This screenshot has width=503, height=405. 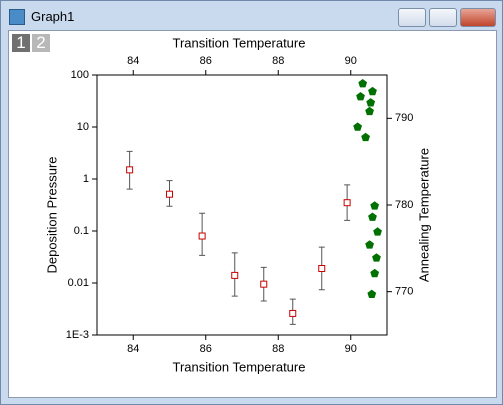 I want to click on x2-tick-label: 84, so click(x=133, y=61).